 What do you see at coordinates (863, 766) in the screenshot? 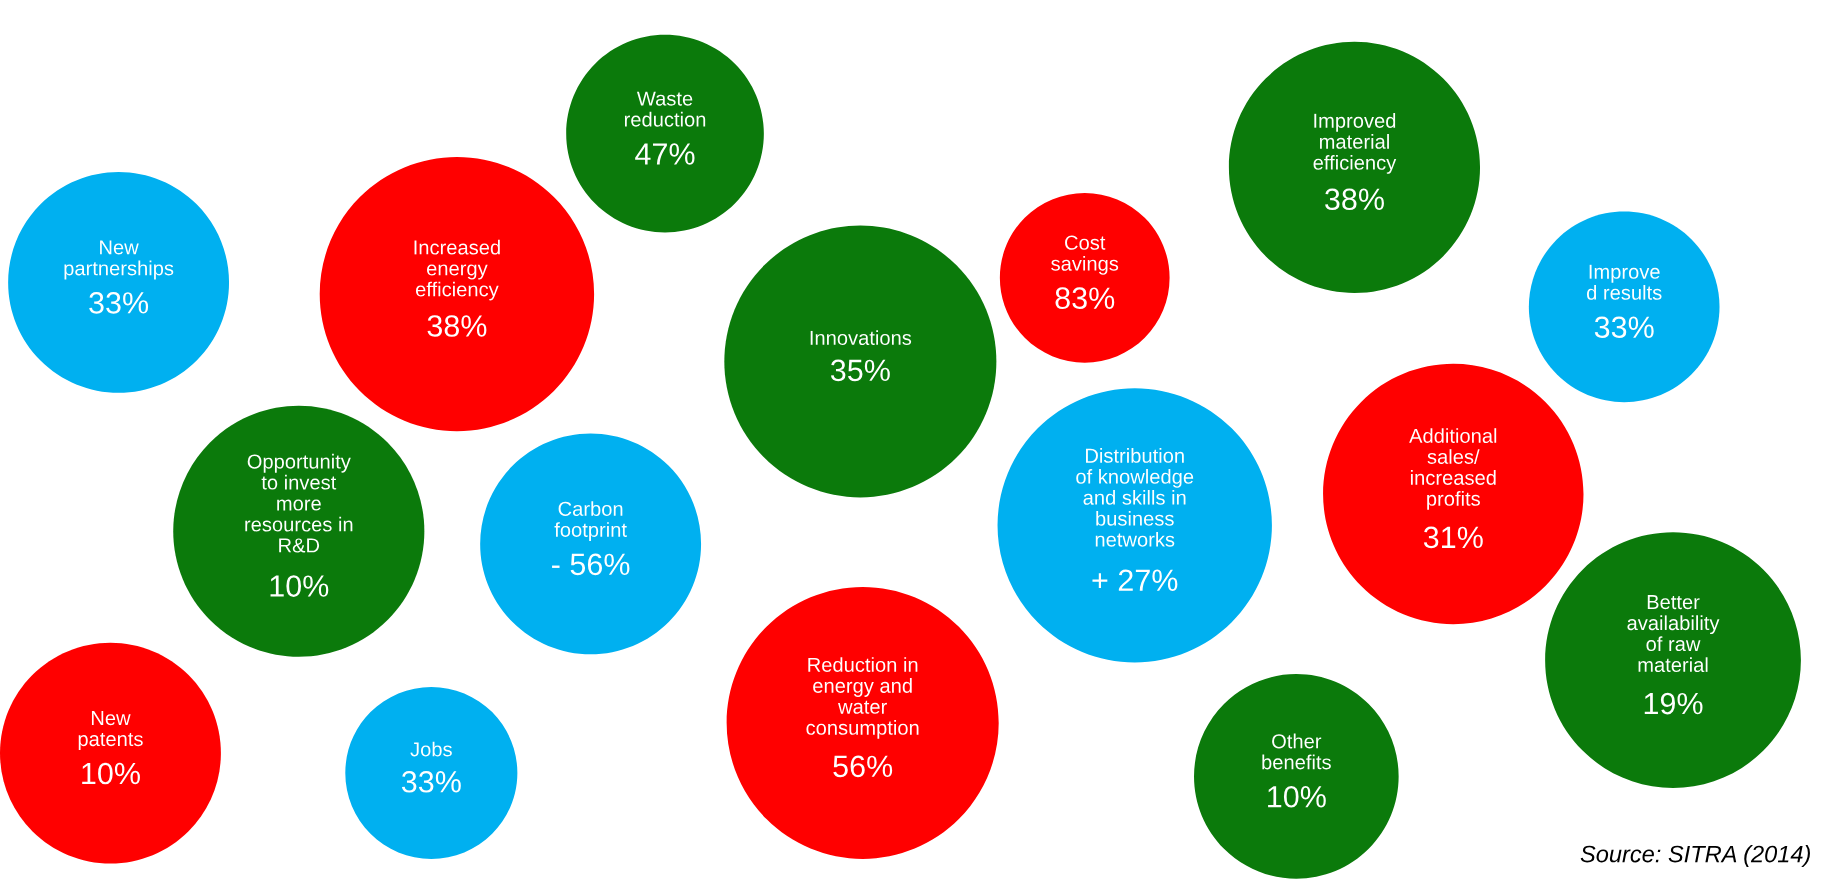
I see `data-label: 56%` at bounding box center [863, 766].